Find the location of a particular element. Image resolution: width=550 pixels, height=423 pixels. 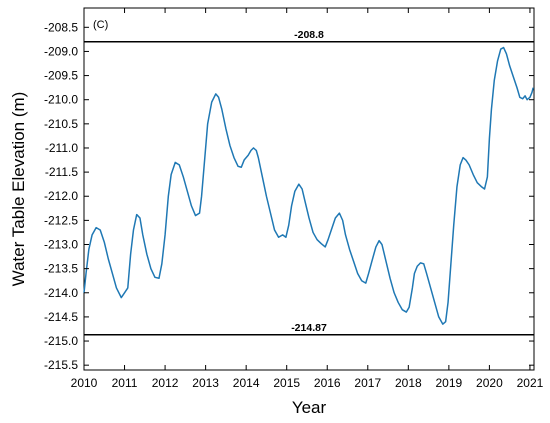

x-tick-label: 2012 is located at coordinates (165, 383).